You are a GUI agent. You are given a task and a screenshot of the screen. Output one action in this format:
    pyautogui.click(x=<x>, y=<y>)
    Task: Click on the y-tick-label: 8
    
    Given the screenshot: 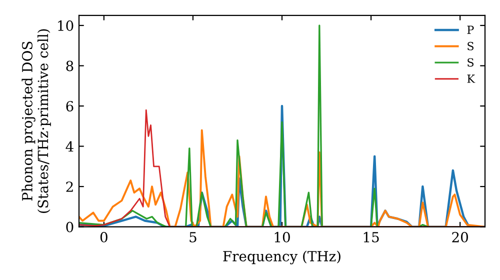 What is the action you would take?
    pyautogui.click(x=70, y=66)
    